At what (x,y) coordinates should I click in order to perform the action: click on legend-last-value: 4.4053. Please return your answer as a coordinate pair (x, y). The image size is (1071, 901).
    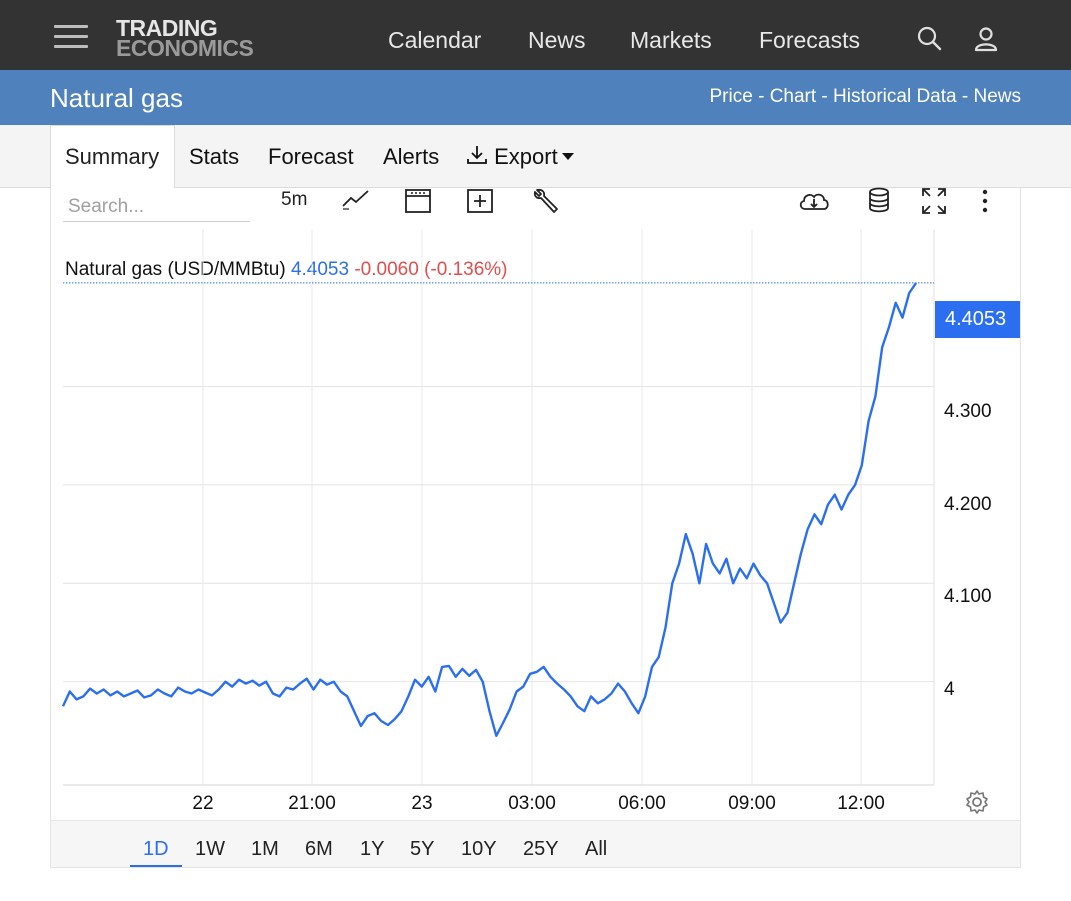
    Looking at the image, I should click on (320, 269).